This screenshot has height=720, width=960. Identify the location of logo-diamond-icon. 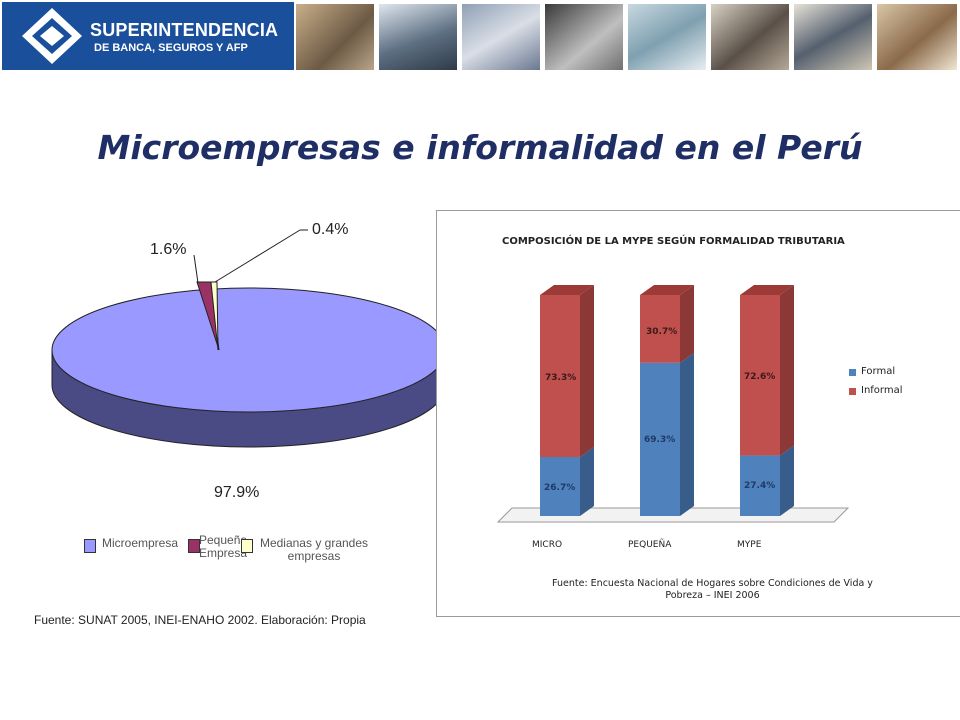
(52, 36).